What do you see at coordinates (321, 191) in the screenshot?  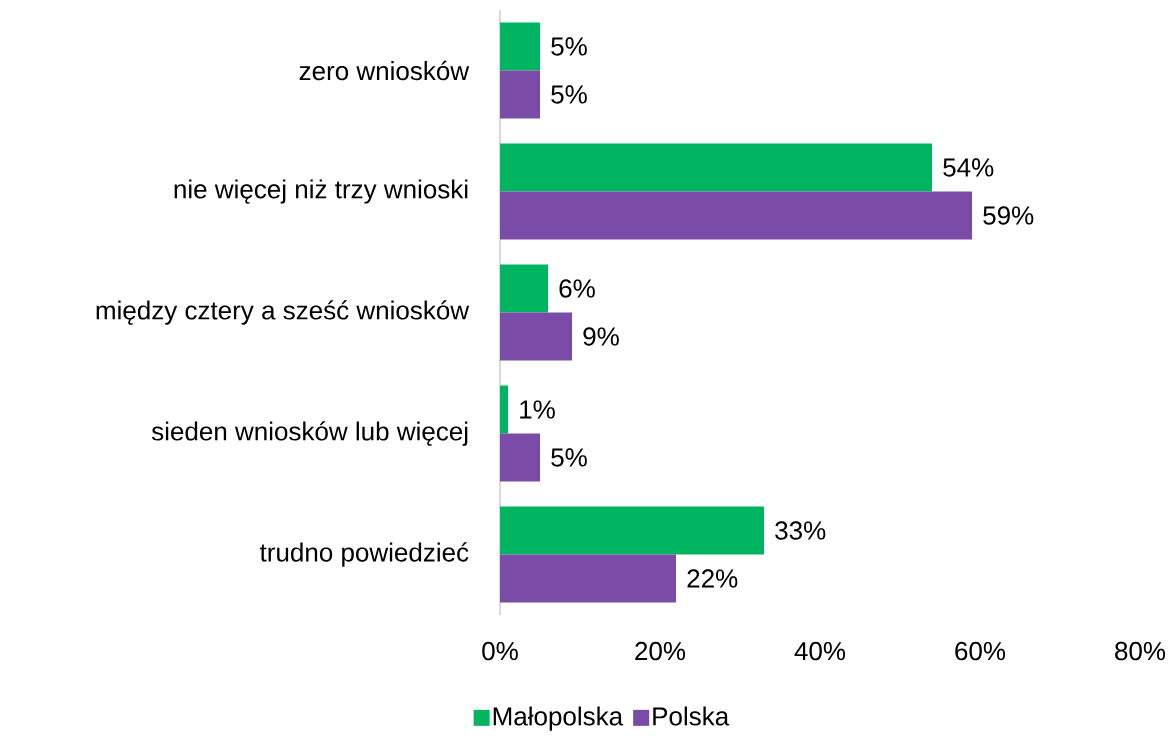 I see `y-tick-label: nie więcej niż trzy wnioski` at bounding box center [321, 191].